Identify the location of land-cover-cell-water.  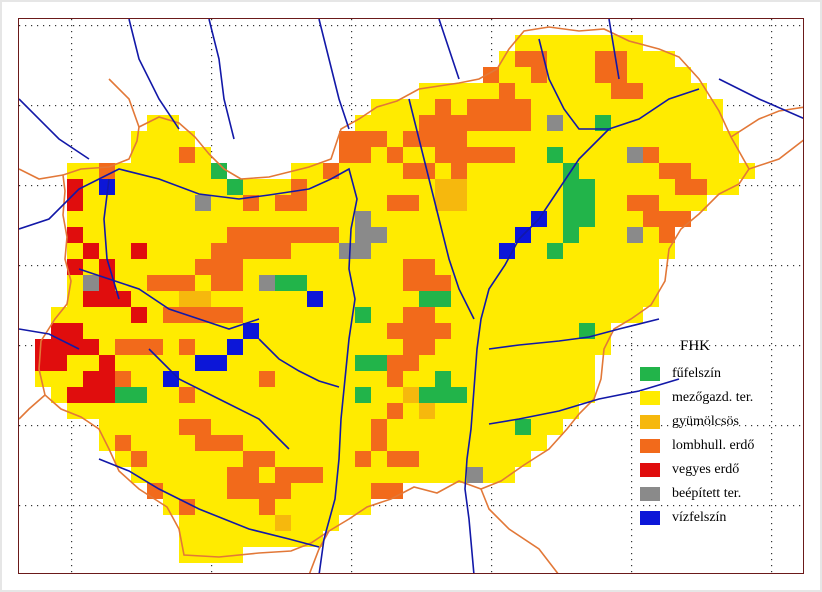
(171, 379).